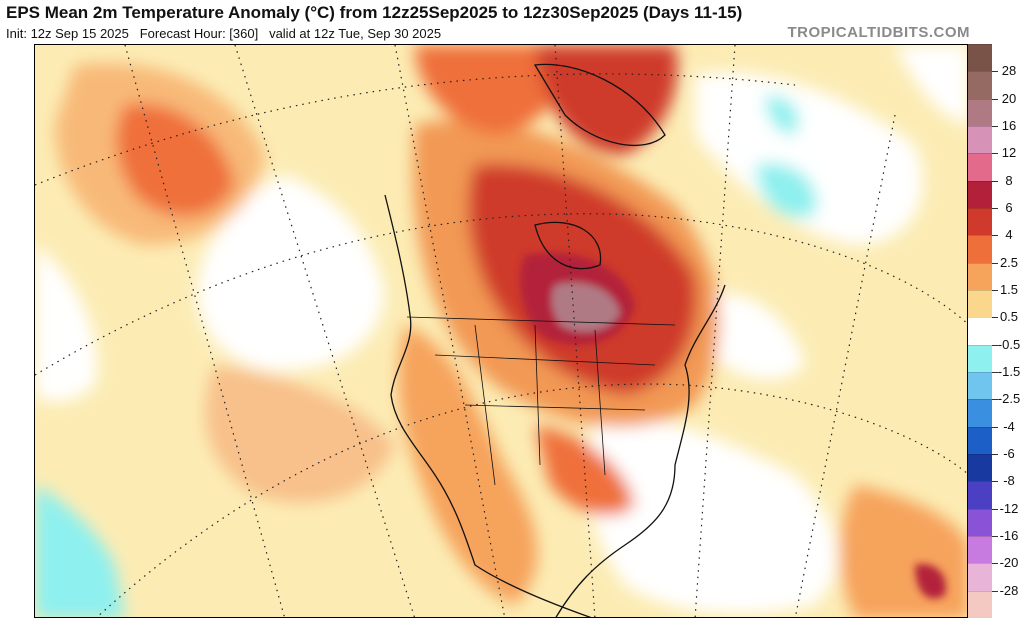 The image size is (1024, 638). What do you see at coordinates (1009, 235) in the screenshot?
I see `colorbar-label: 4` at bounding box center [1009, 235].